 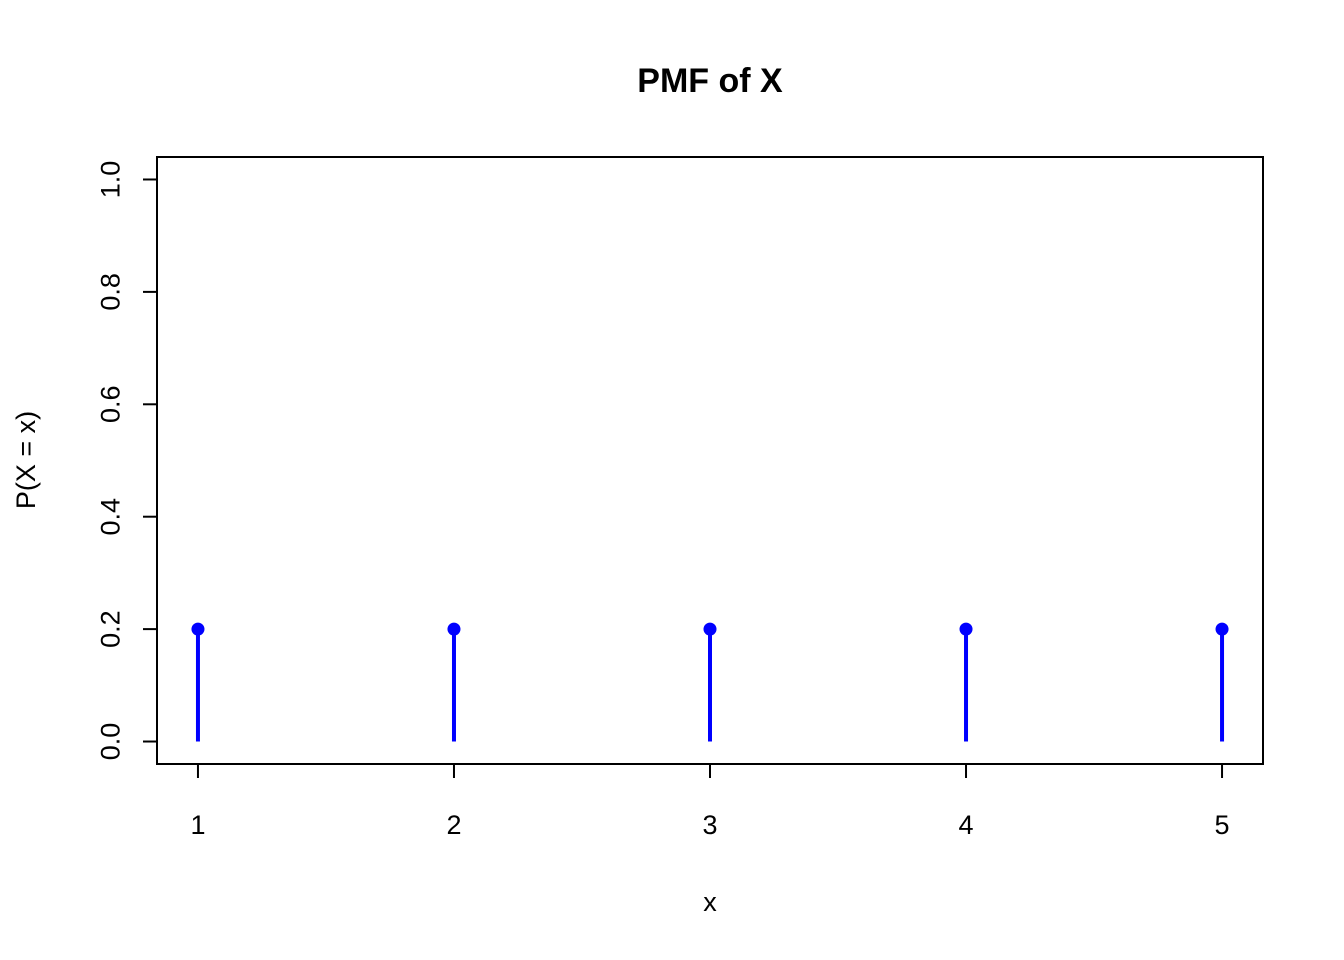 What do you see at coordinates (26, 460) in the screenshot?
I see `y-axis-label: P(X = x)` at bounding box center [26, 460].